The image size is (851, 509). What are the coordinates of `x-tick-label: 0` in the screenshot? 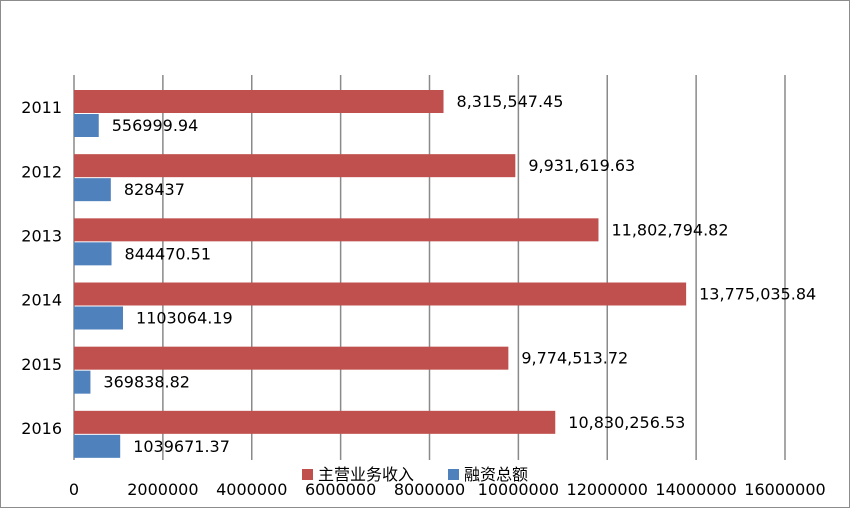 It's located at (74, 489).